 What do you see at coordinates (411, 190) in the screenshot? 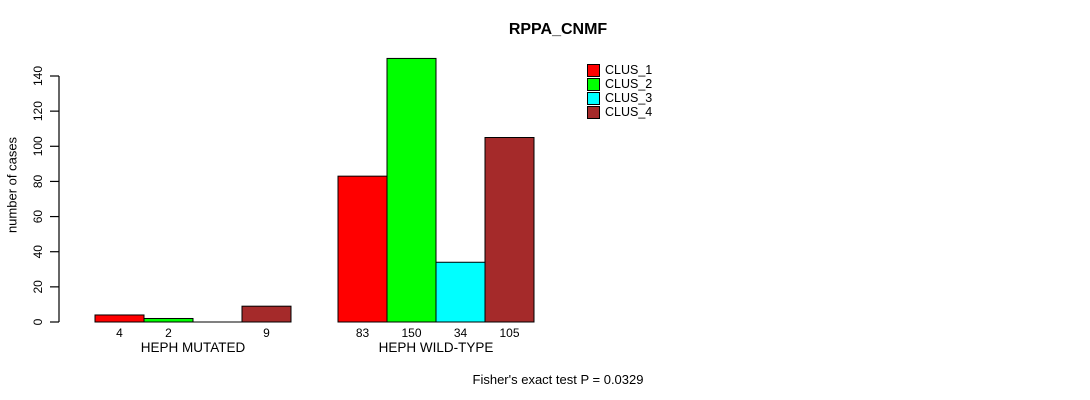
I see `bar-CLUS_2-group2` at bounding box center [411, 190].